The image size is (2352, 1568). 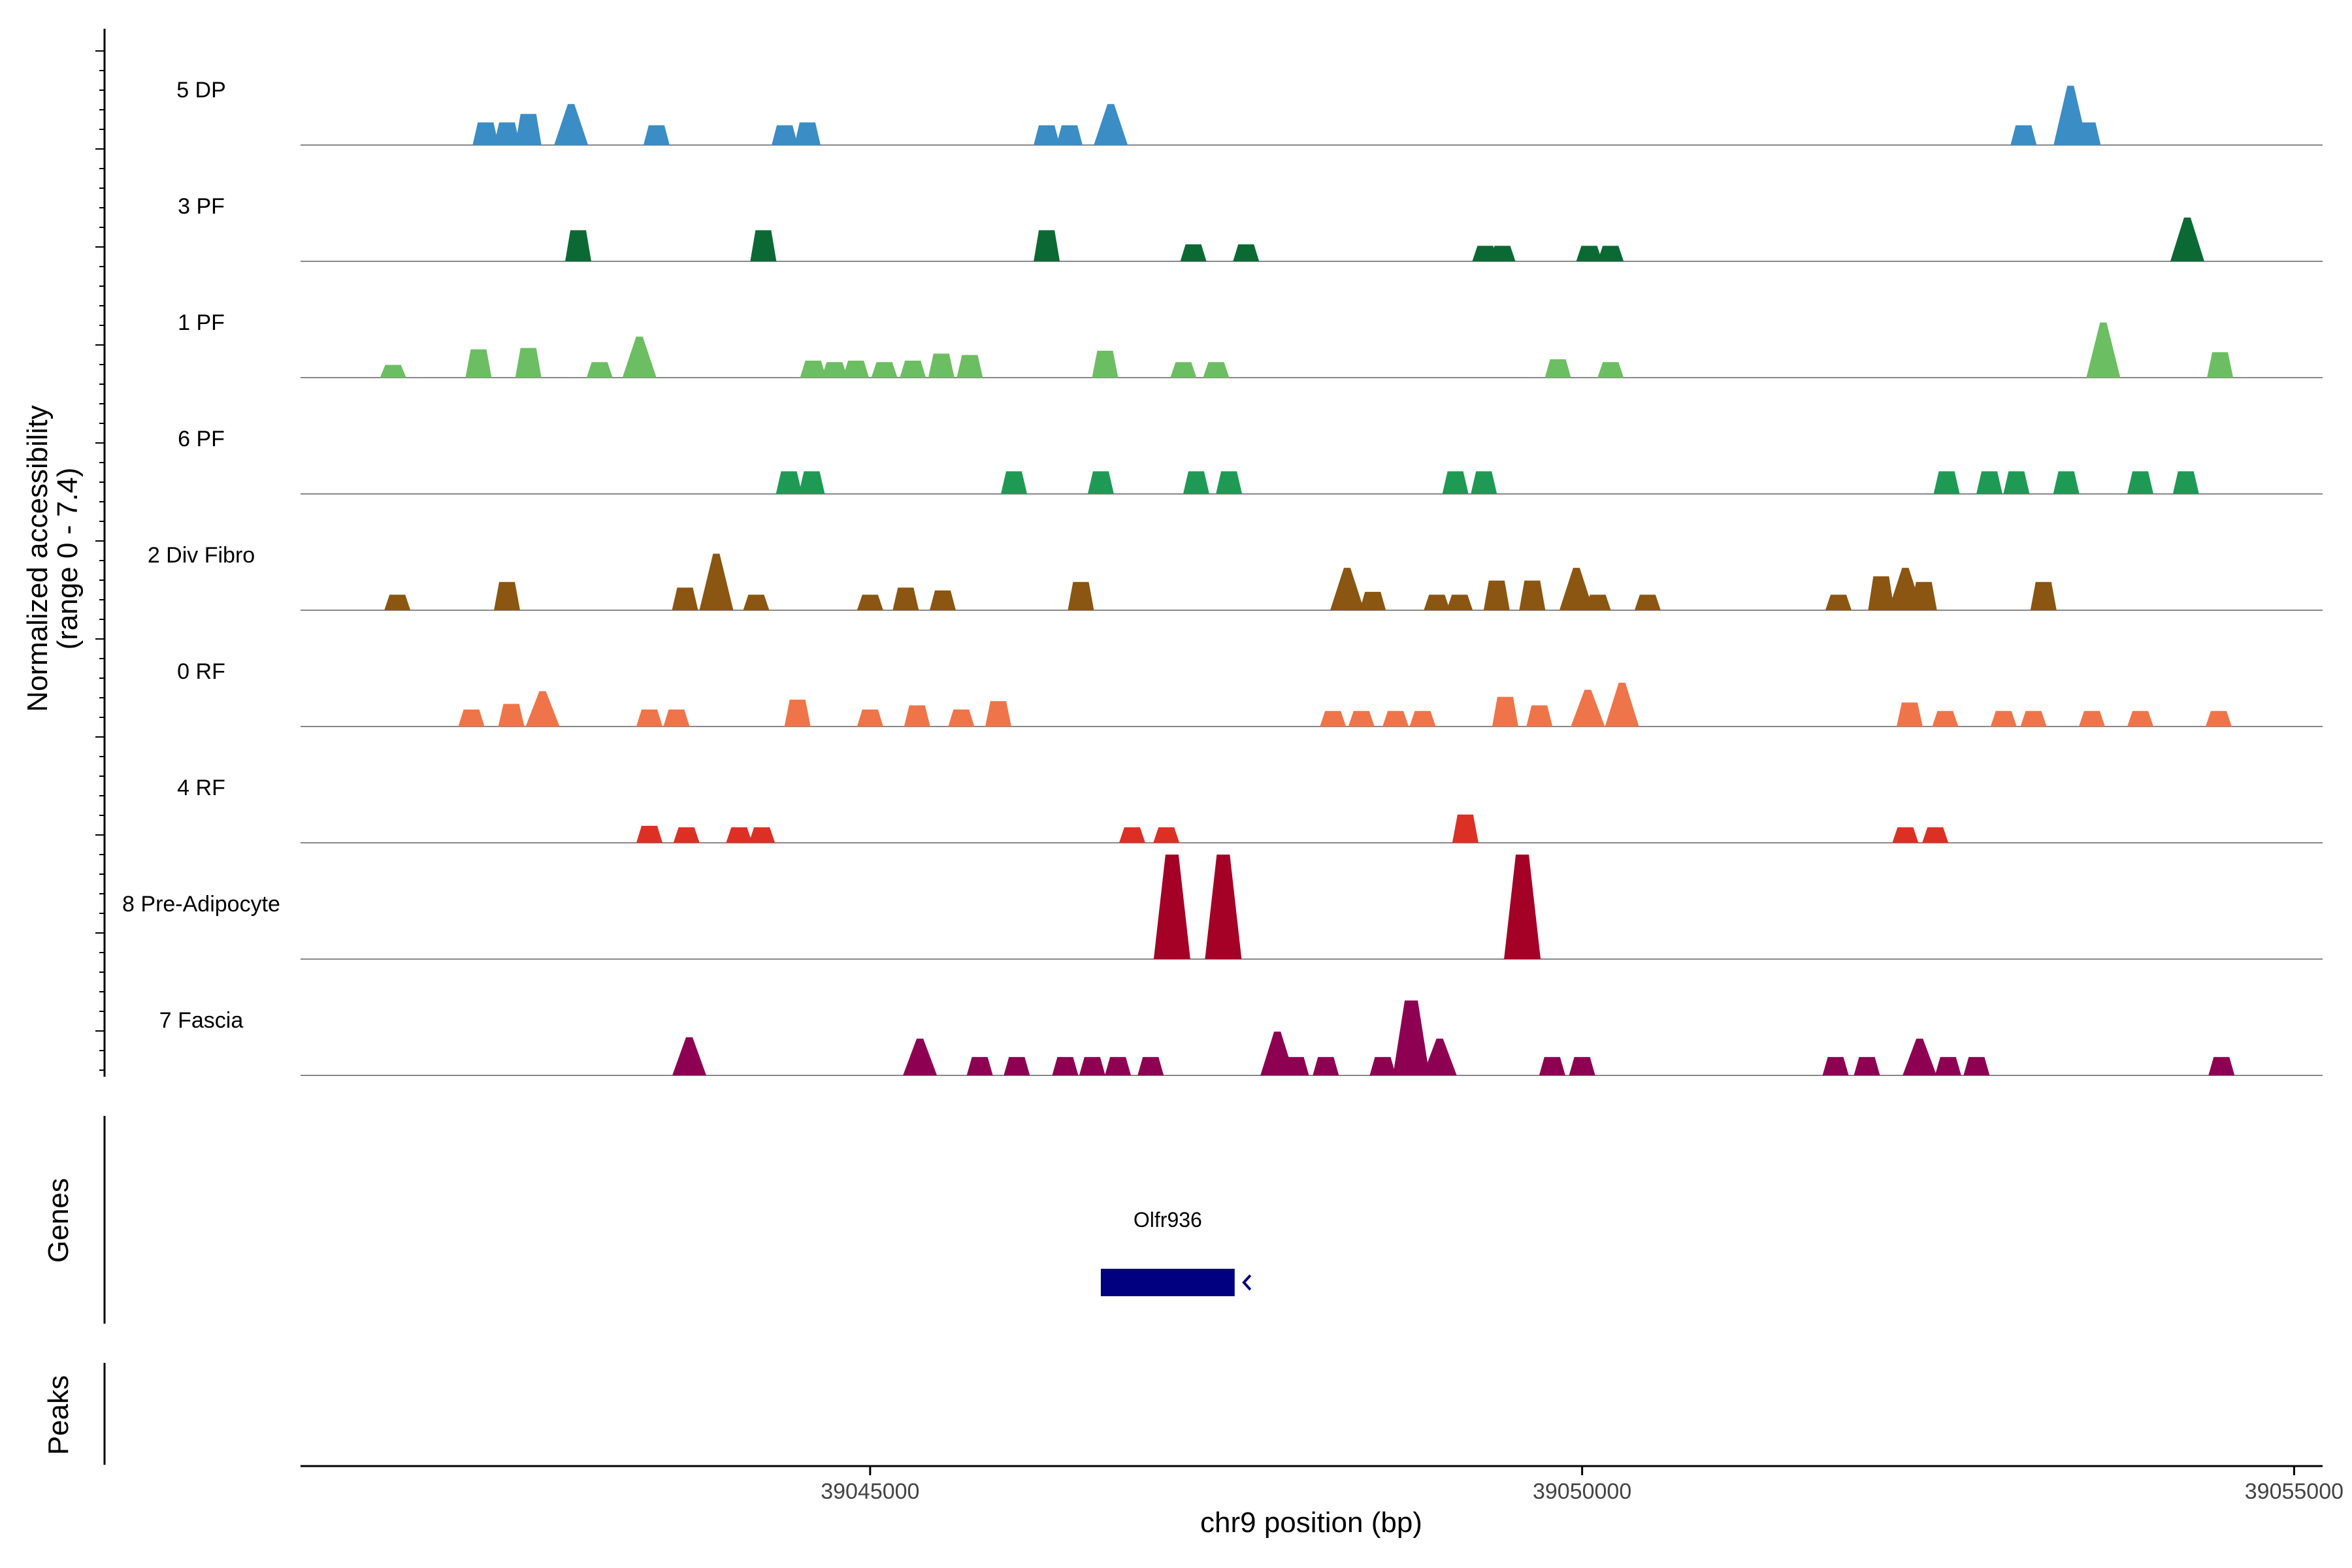 I want to click on track-label: 2 Div Fibro, so click(x=201, y=555).